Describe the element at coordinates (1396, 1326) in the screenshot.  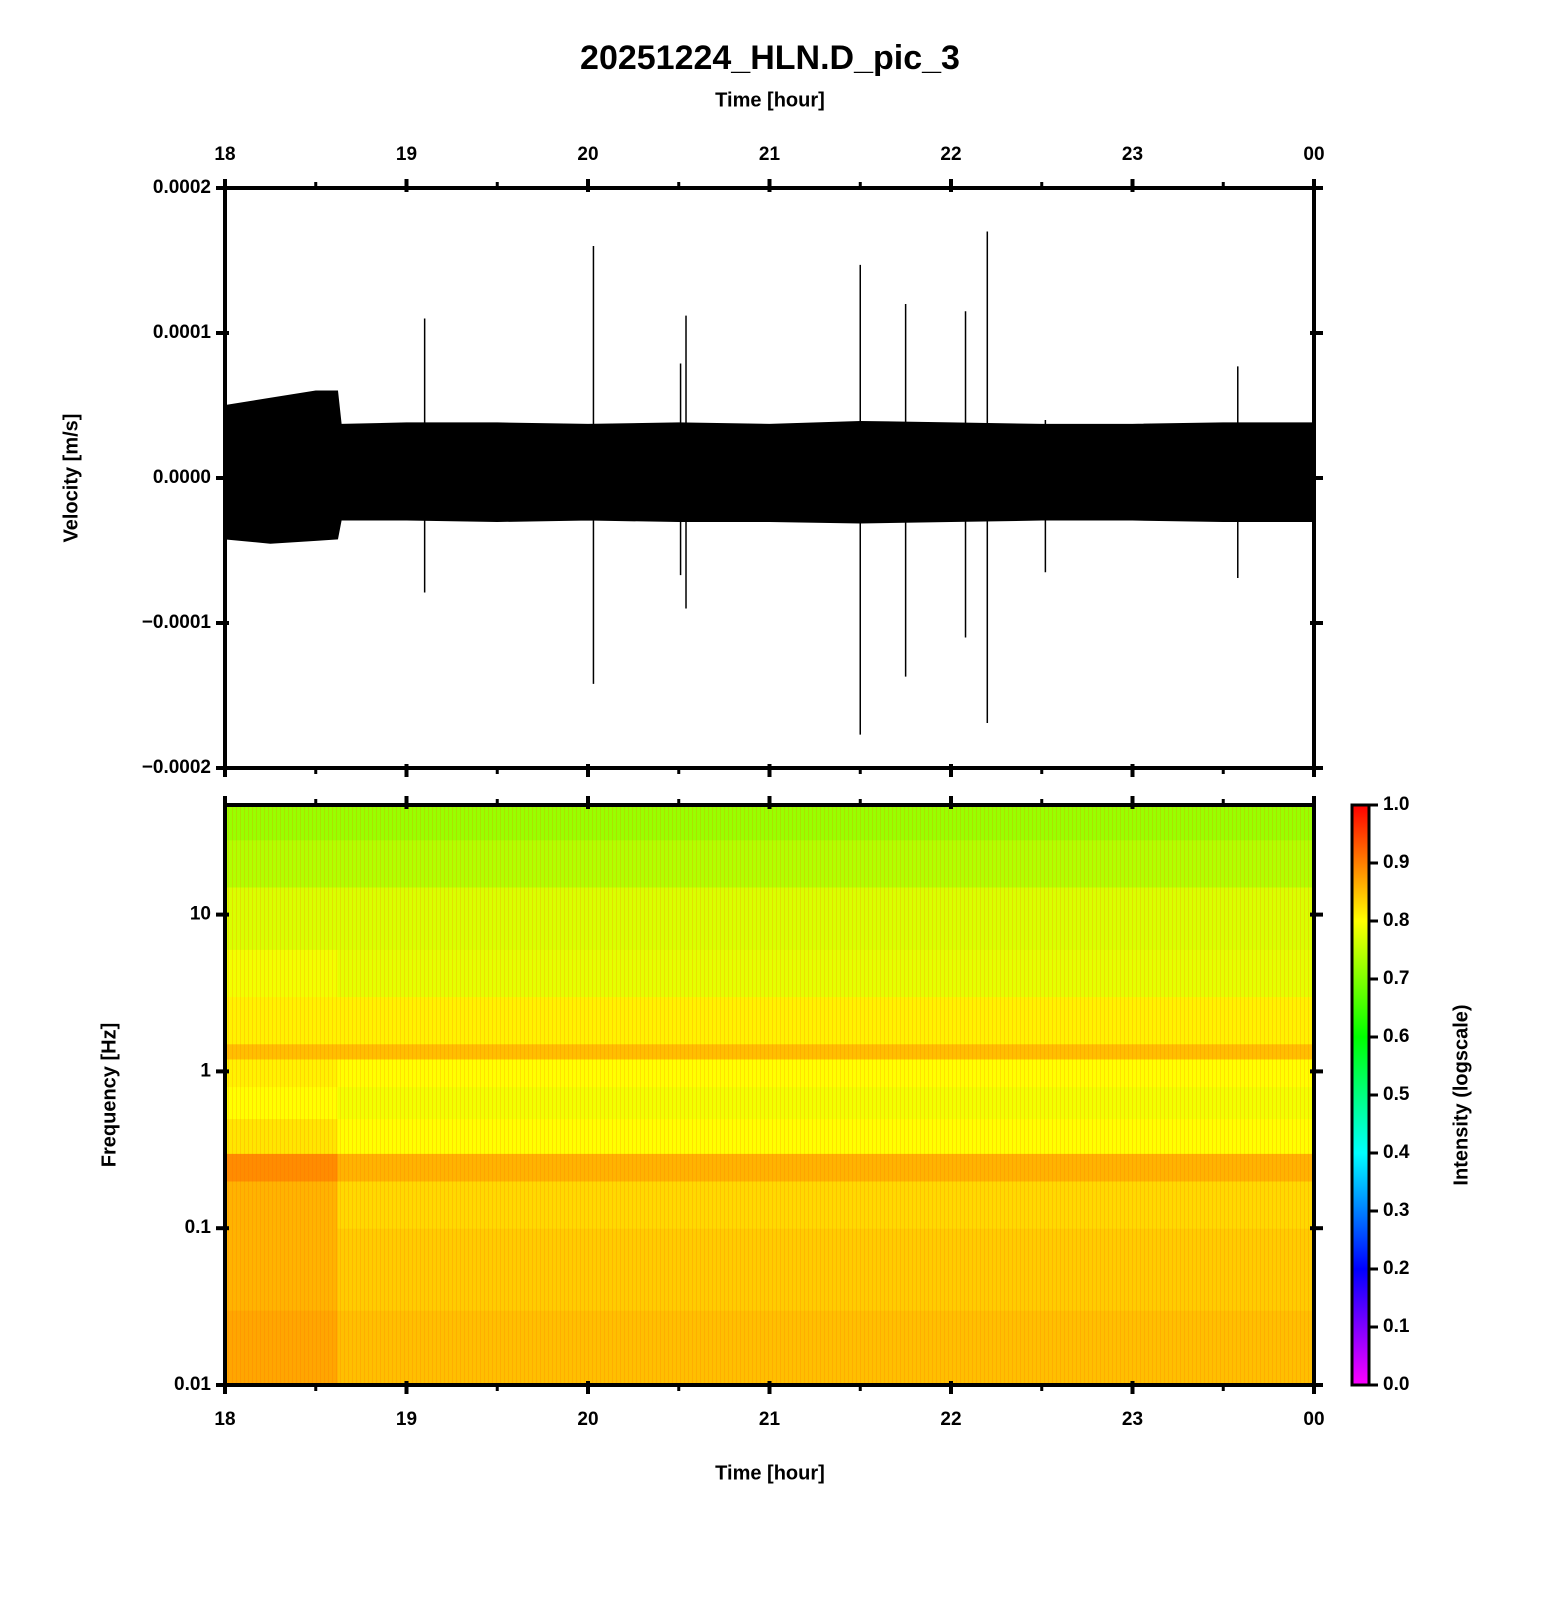
I see `colorbar-tick-label: 0.1` at that location.